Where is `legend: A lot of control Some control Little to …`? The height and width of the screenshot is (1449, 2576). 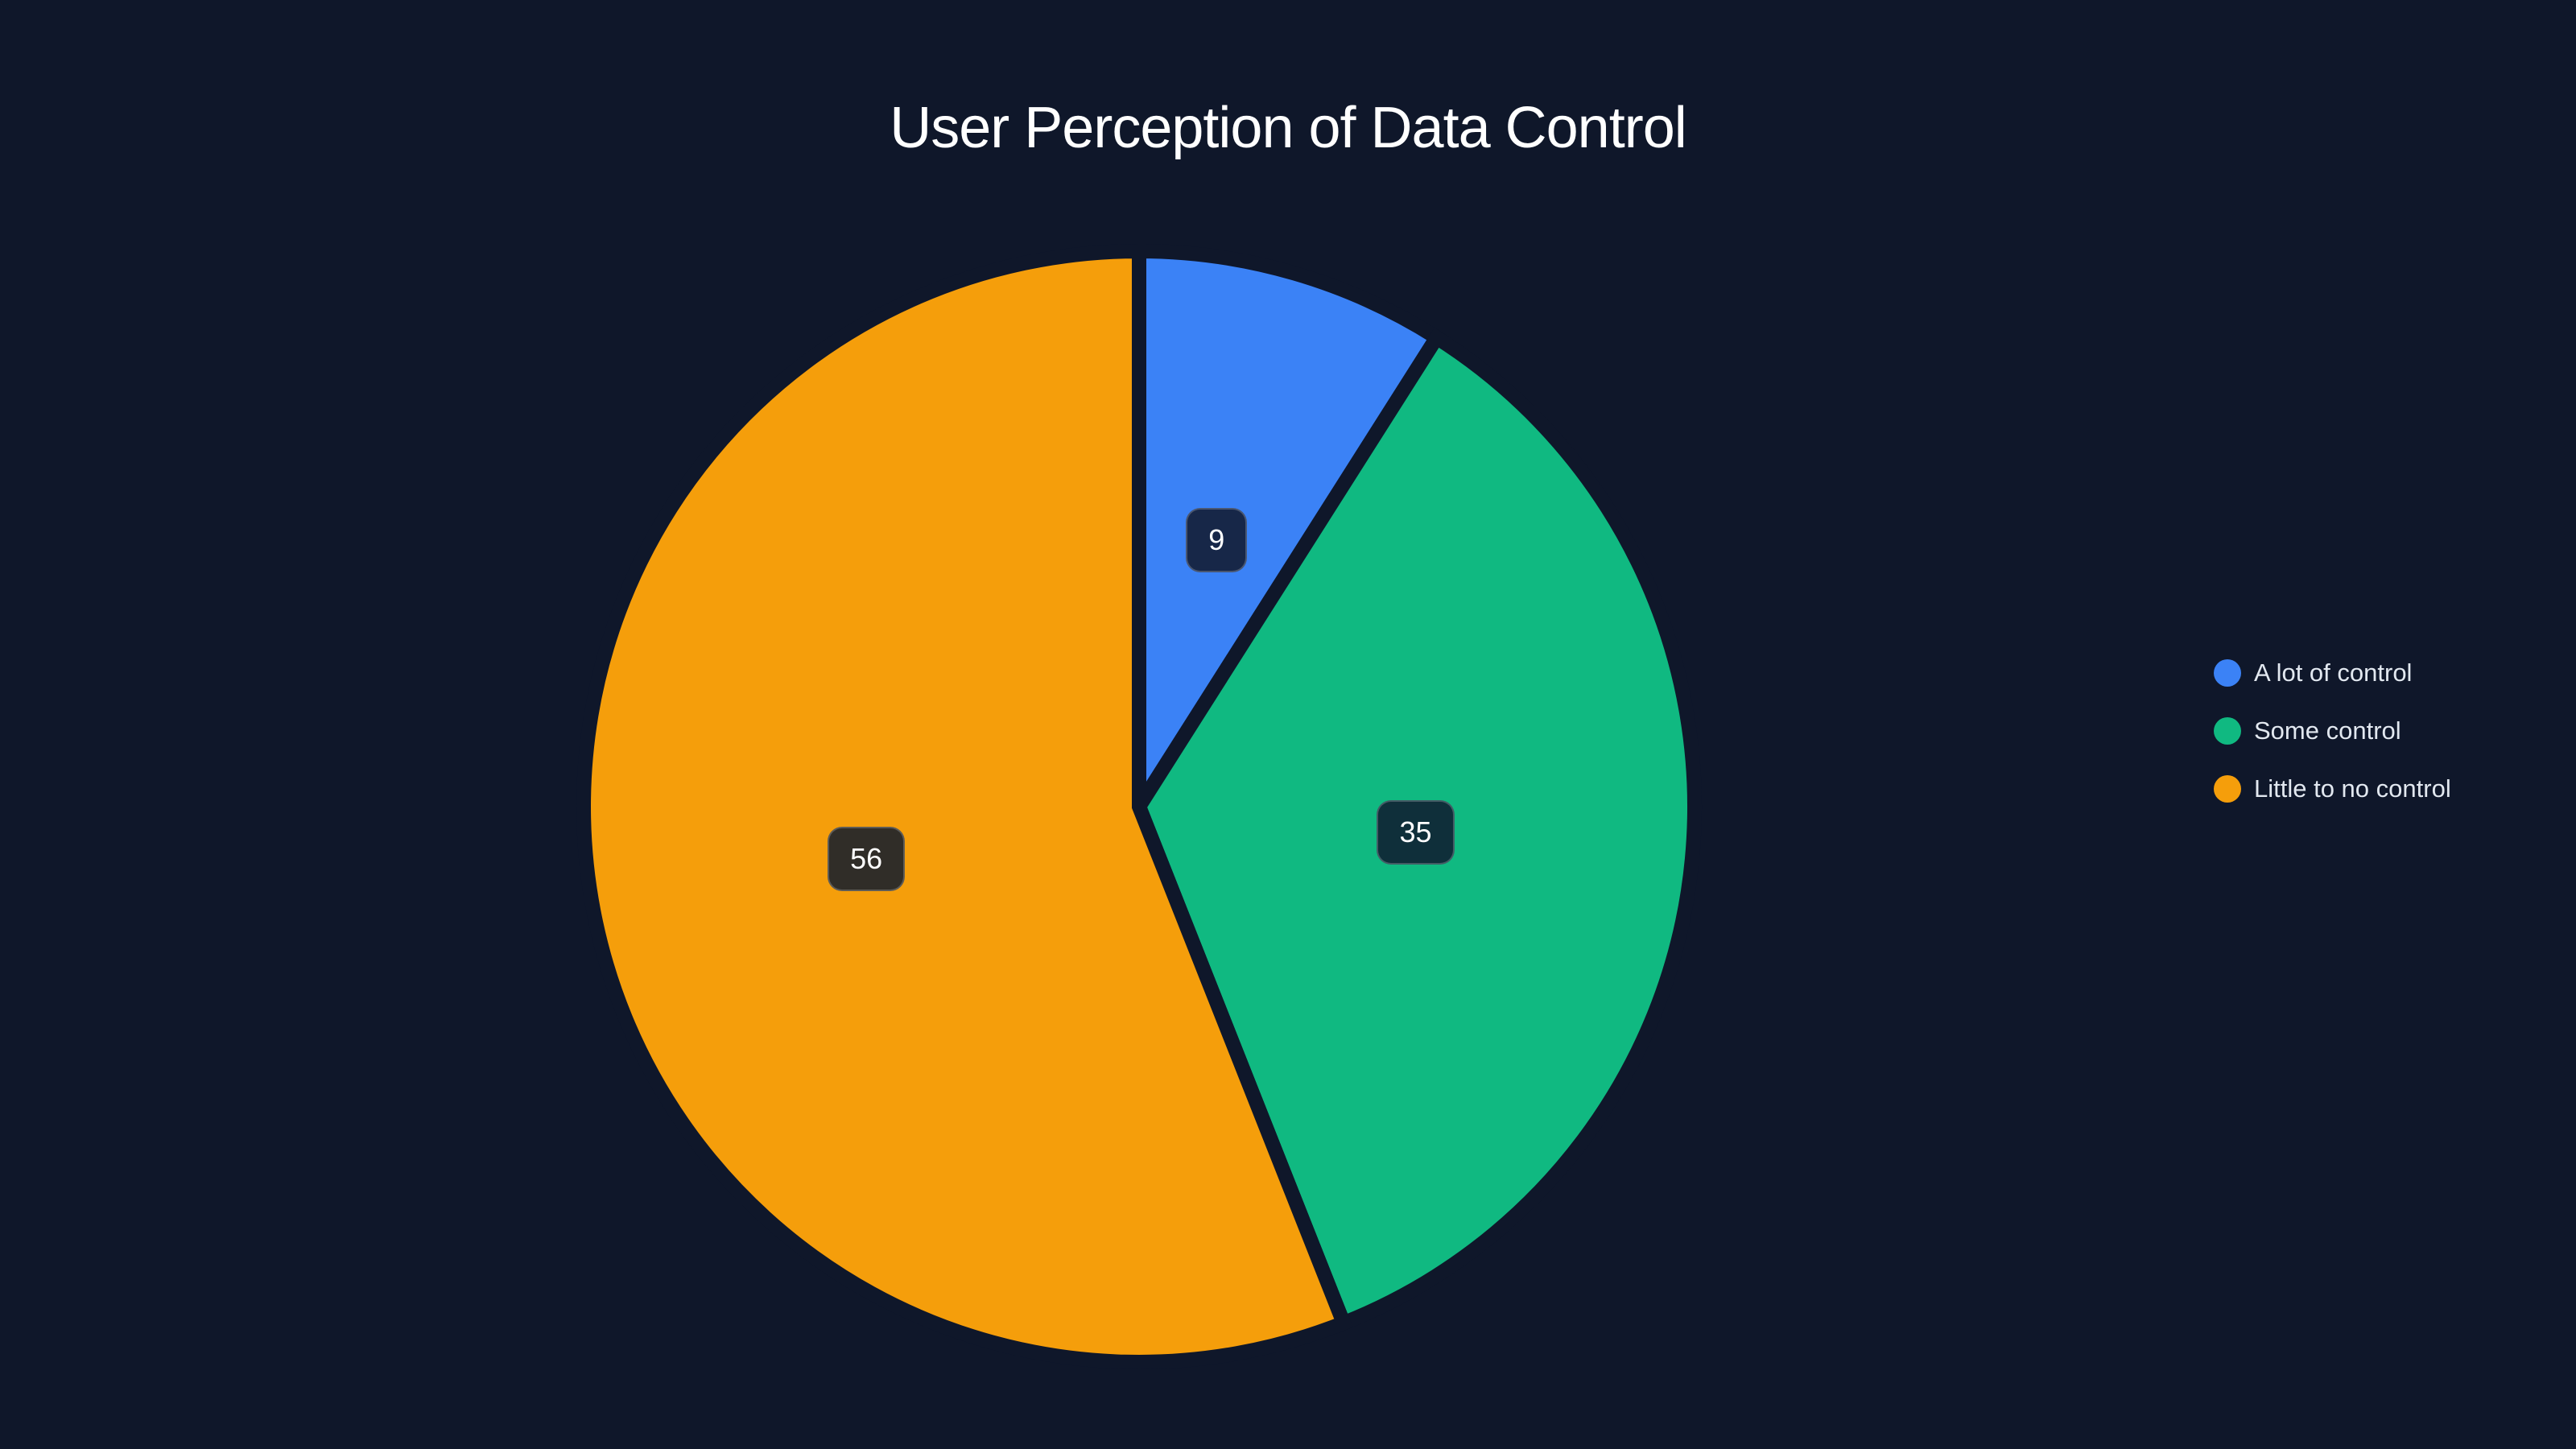
legend: A lot of control Some control Little to … is located at coordinates (2332, 731).